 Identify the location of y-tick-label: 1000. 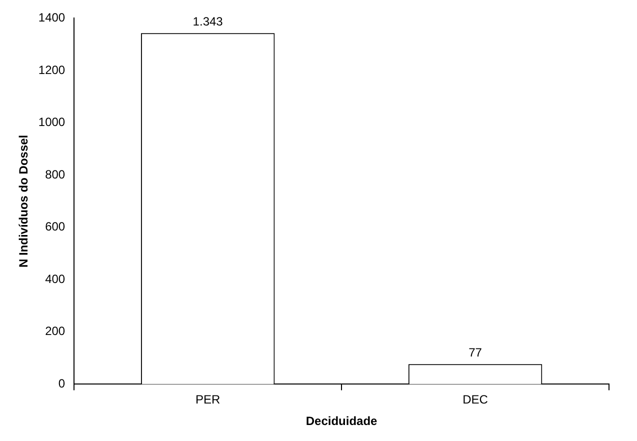
(52, 122).